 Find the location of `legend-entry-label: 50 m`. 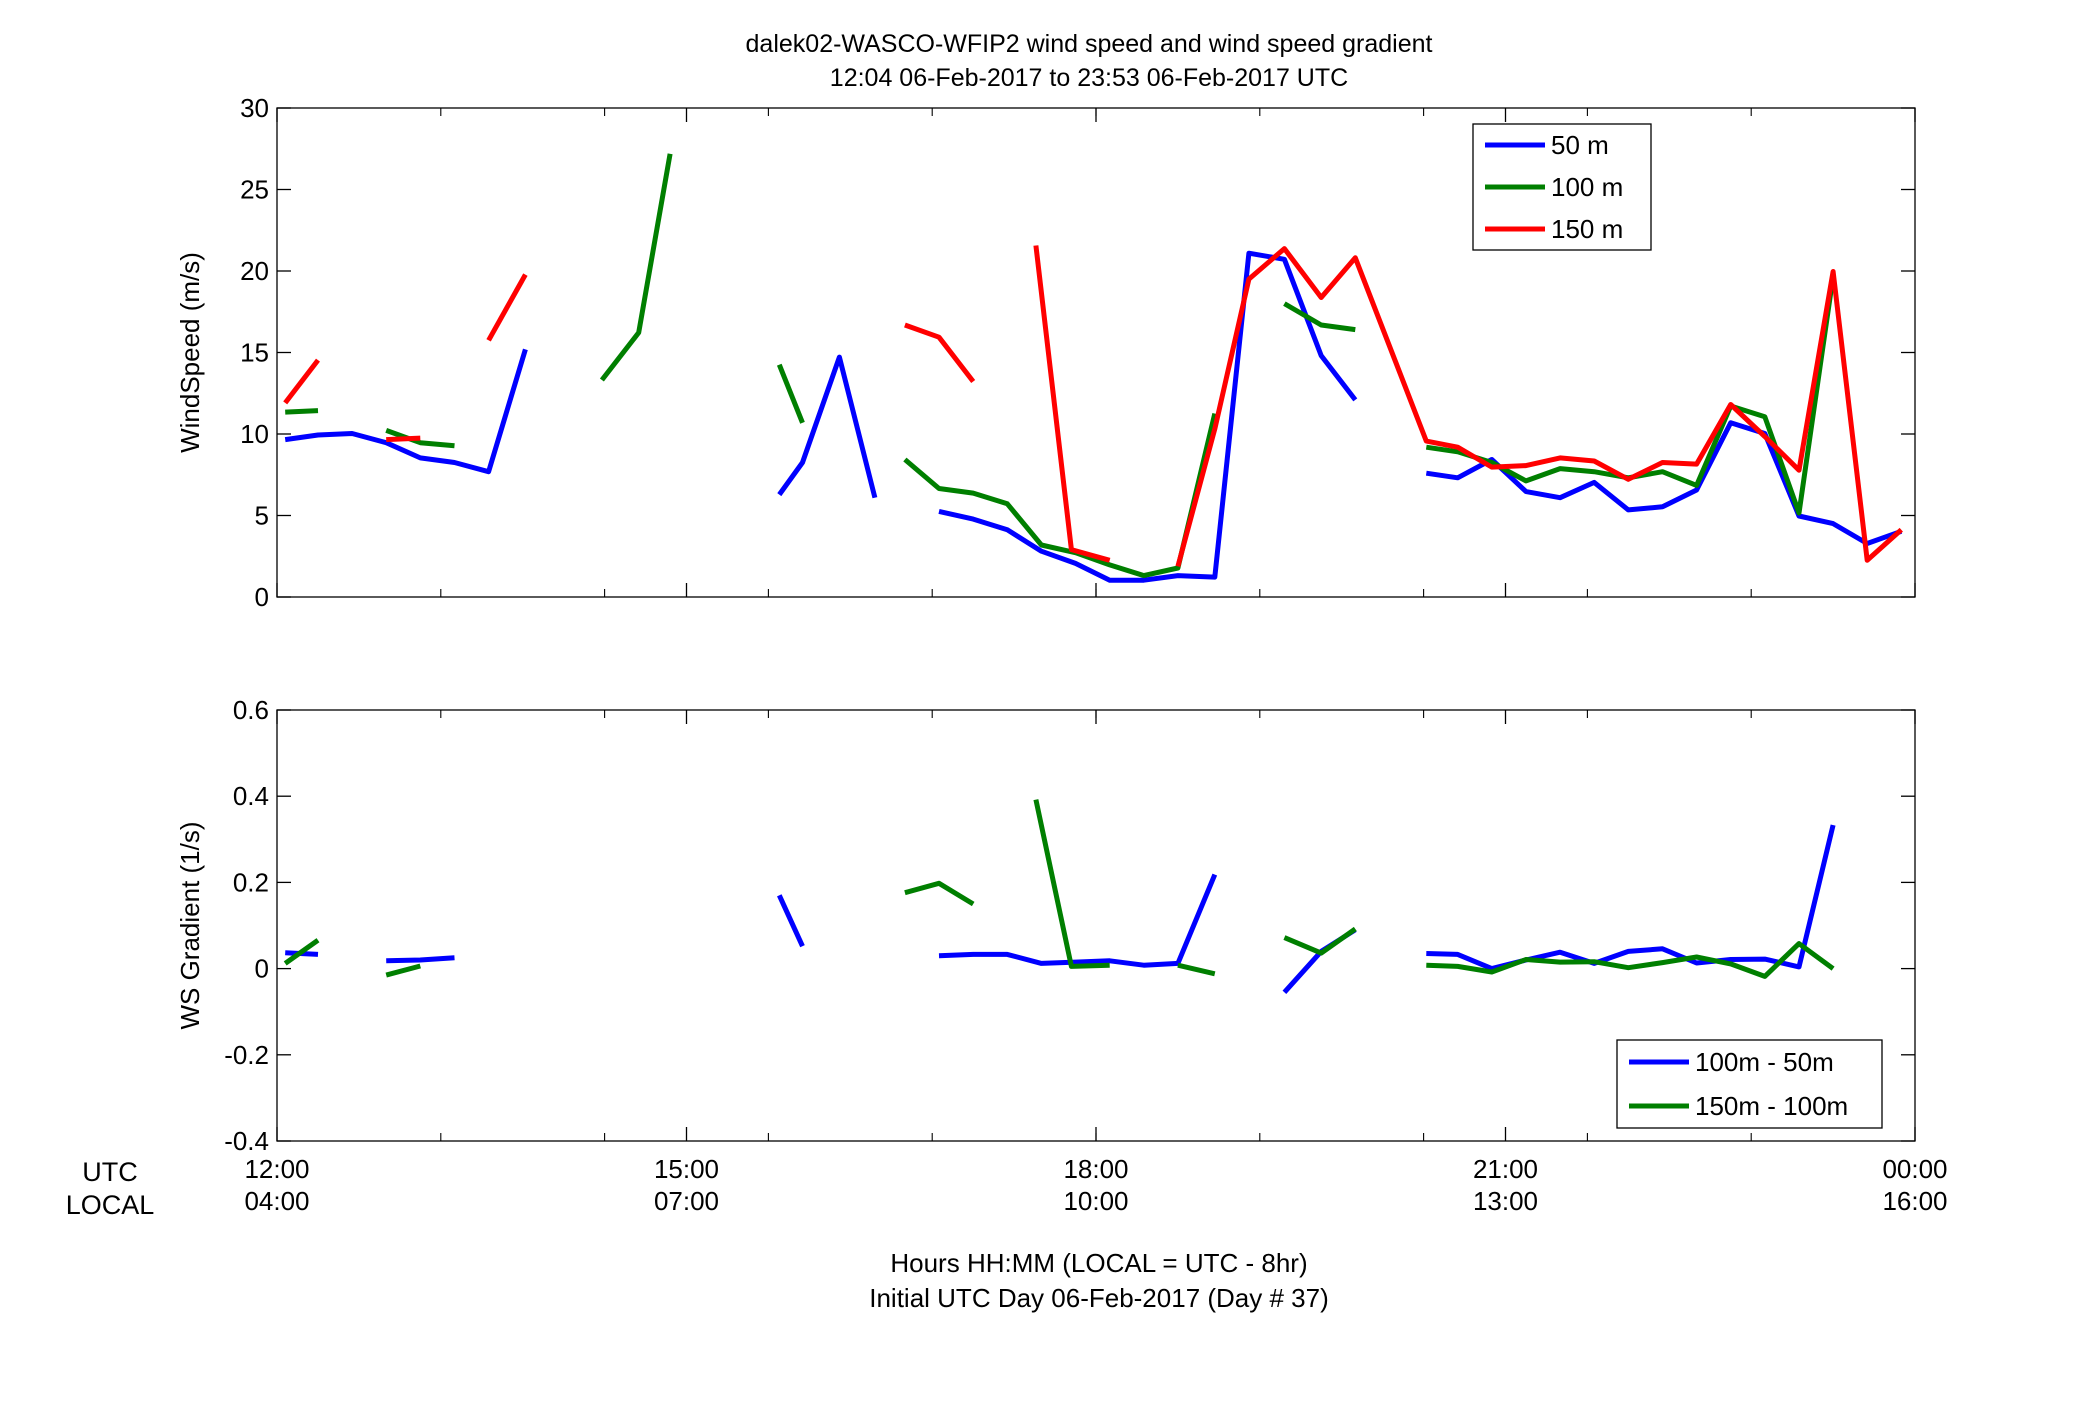

legend-entry-label: 50 m is located at coordinates (1580, 145).